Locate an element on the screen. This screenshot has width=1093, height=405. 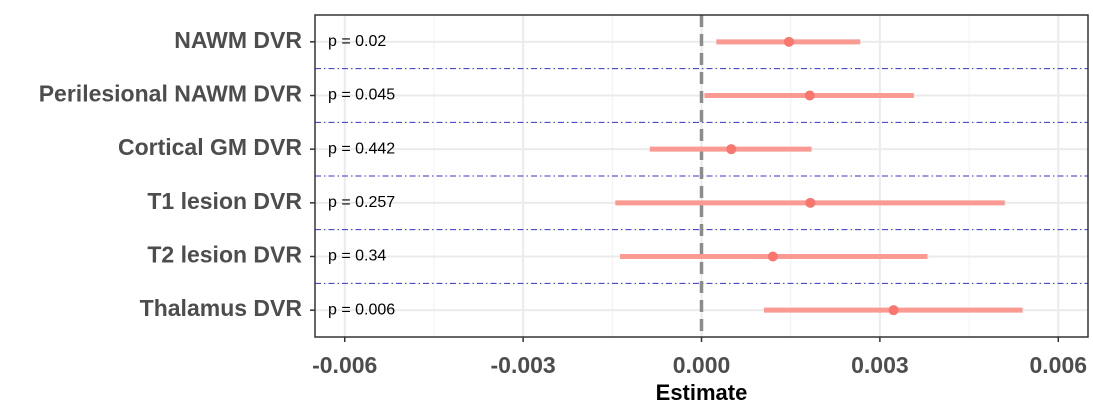
category-label: Thalamus DVR is located at coordinates (221, 308).